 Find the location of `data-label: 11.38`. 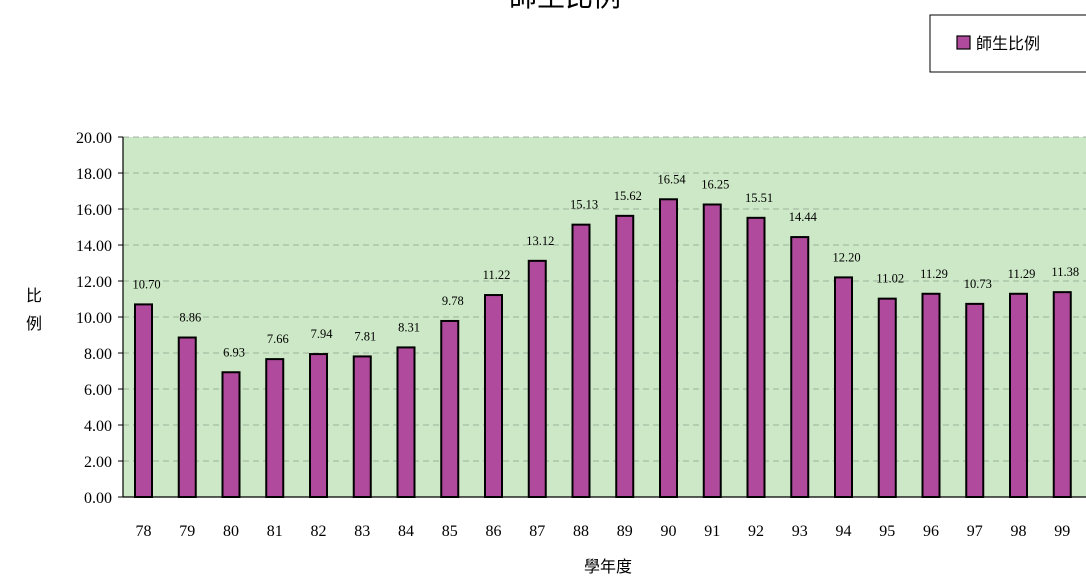

data-label: 11.38 is located at coordinates (1065, 272).